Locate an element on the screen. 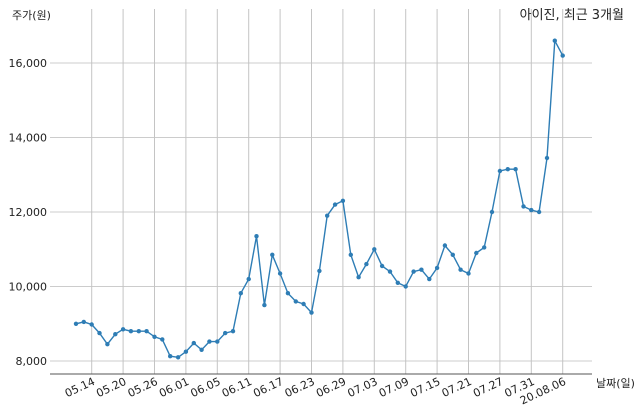  x-tick-label: 06.29 is located at coordinates (331, 387).